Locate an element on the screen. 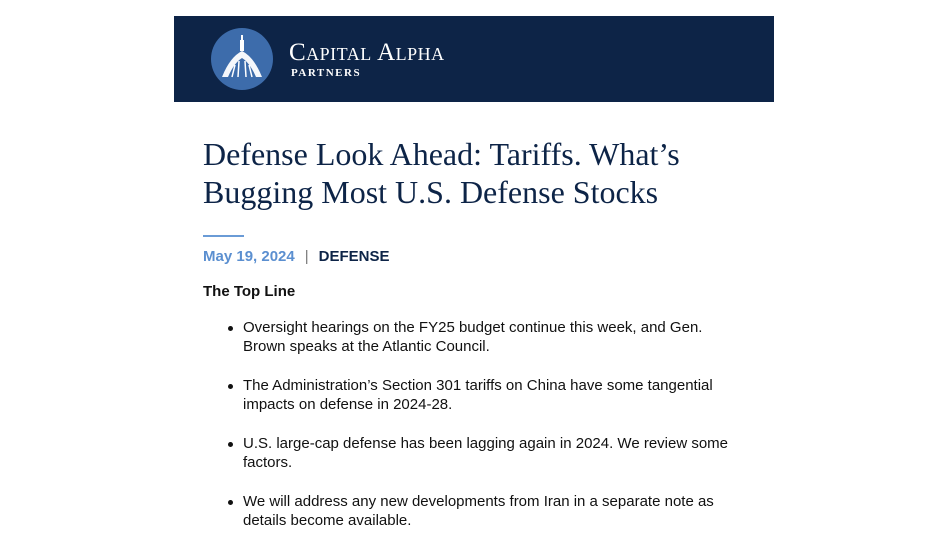 Image resolution: width=942 pixels, height=545 pixels. section-heading: The Top Line is located at coordinates (249, 291).